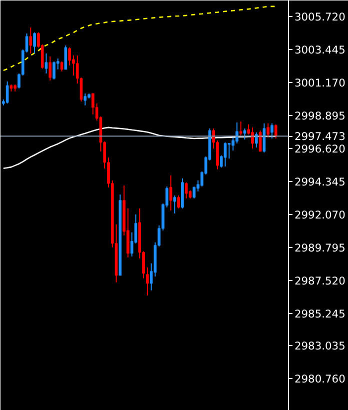 Image resolution: width=348 pixels, height=410 pixels. I want to click on ref-line-label: 2997.473, so click(320, 137).